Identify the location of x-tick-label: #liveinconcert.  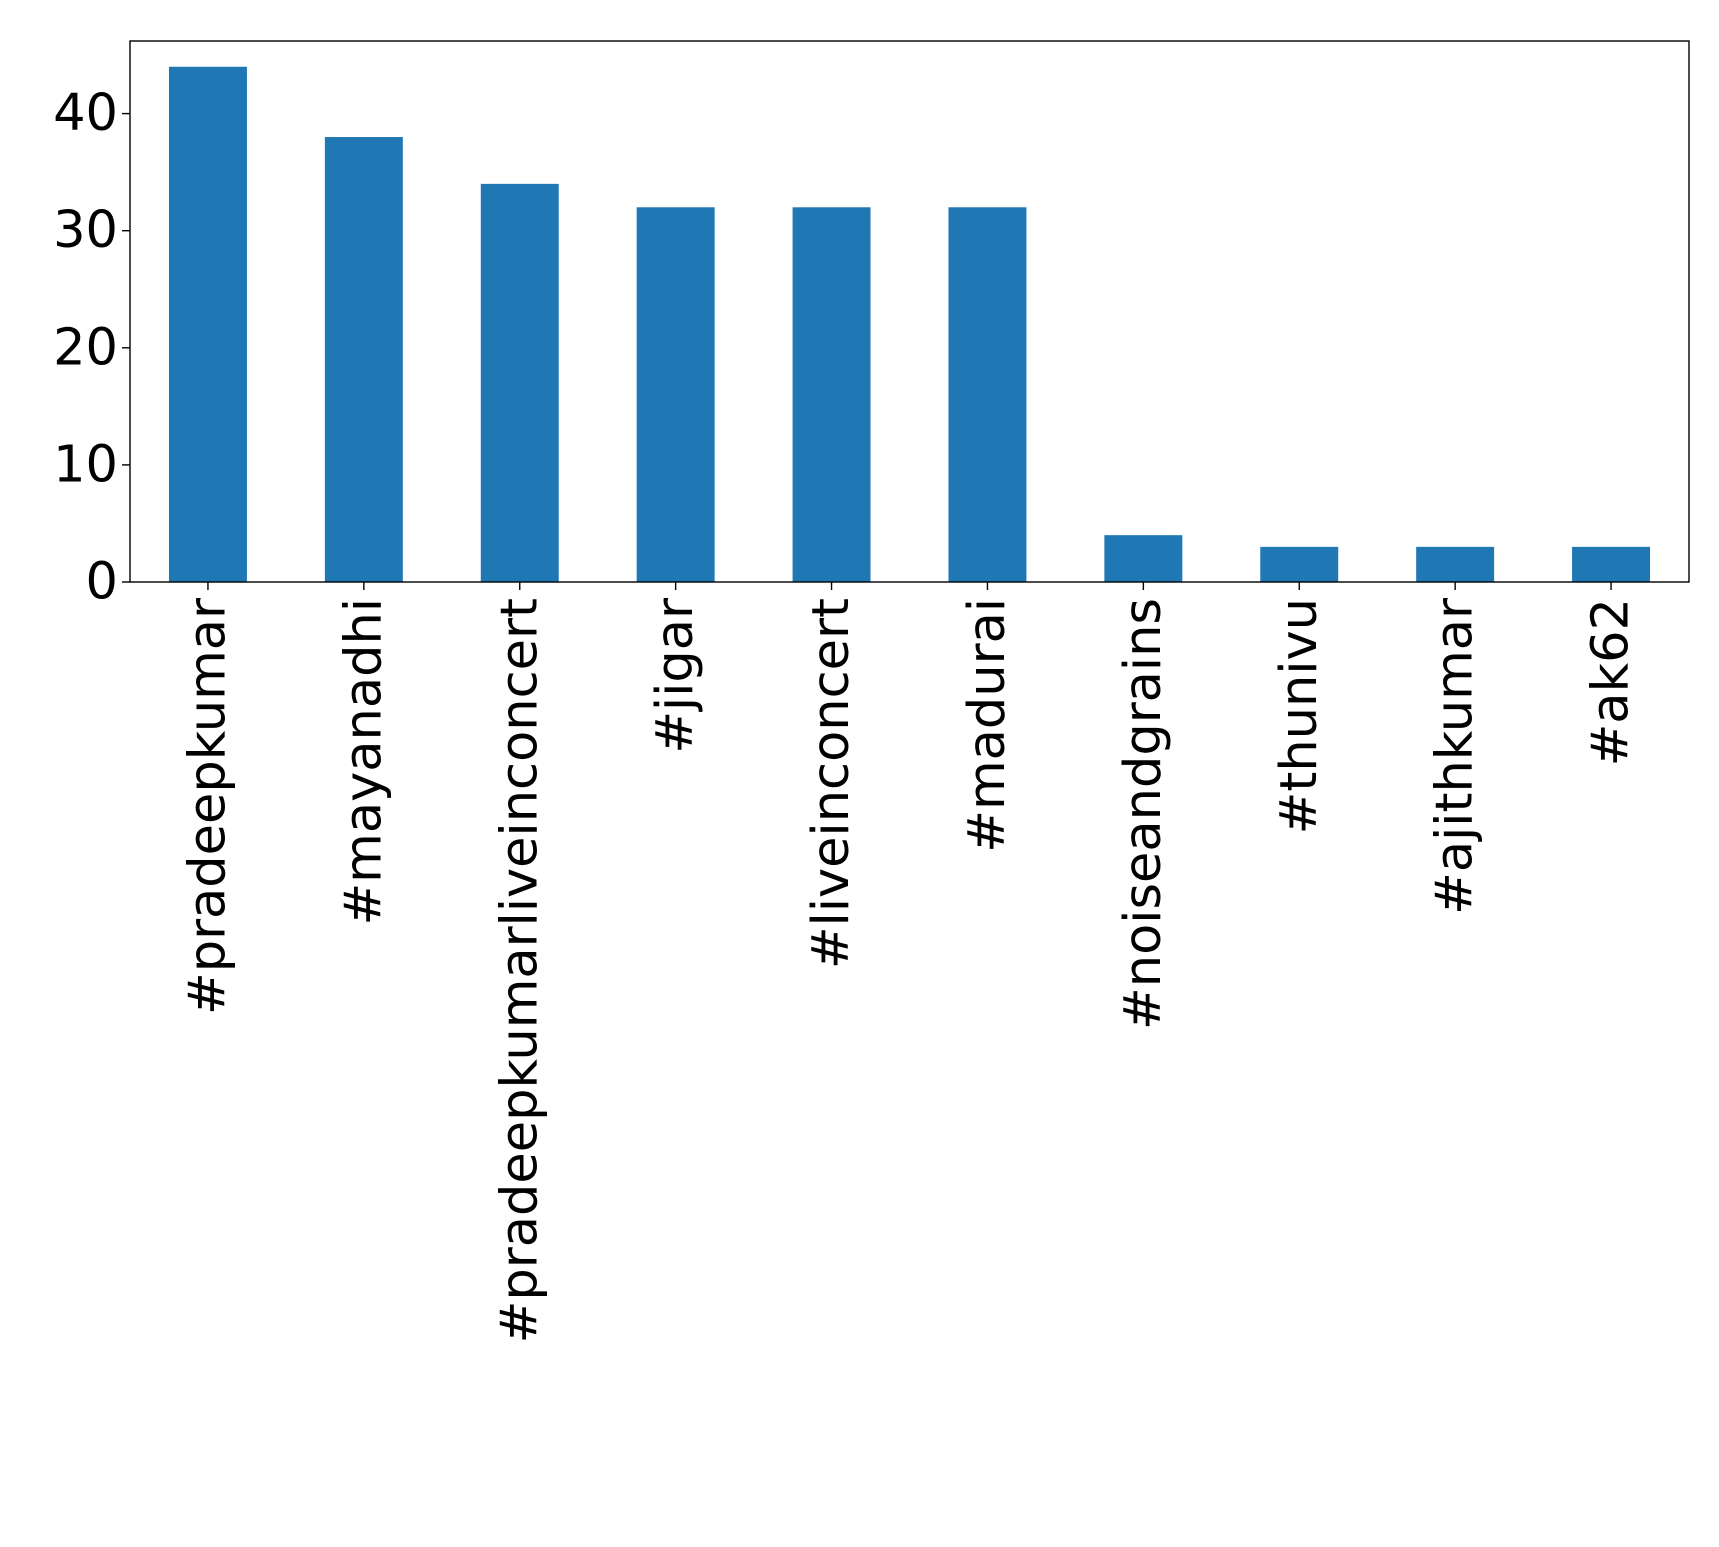
(831, 783).